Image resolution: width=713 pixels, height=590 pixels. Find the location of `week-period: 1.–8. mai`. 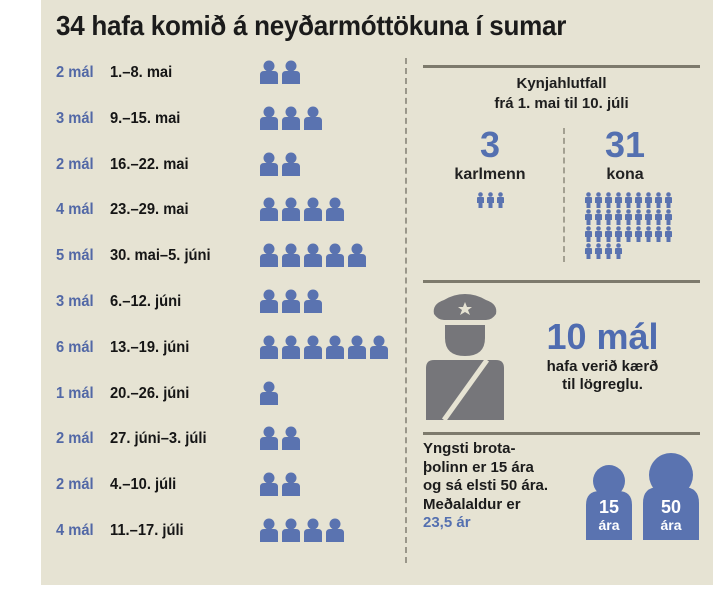

week-period: 1.–8. mai is located at coordinates (141, 72).